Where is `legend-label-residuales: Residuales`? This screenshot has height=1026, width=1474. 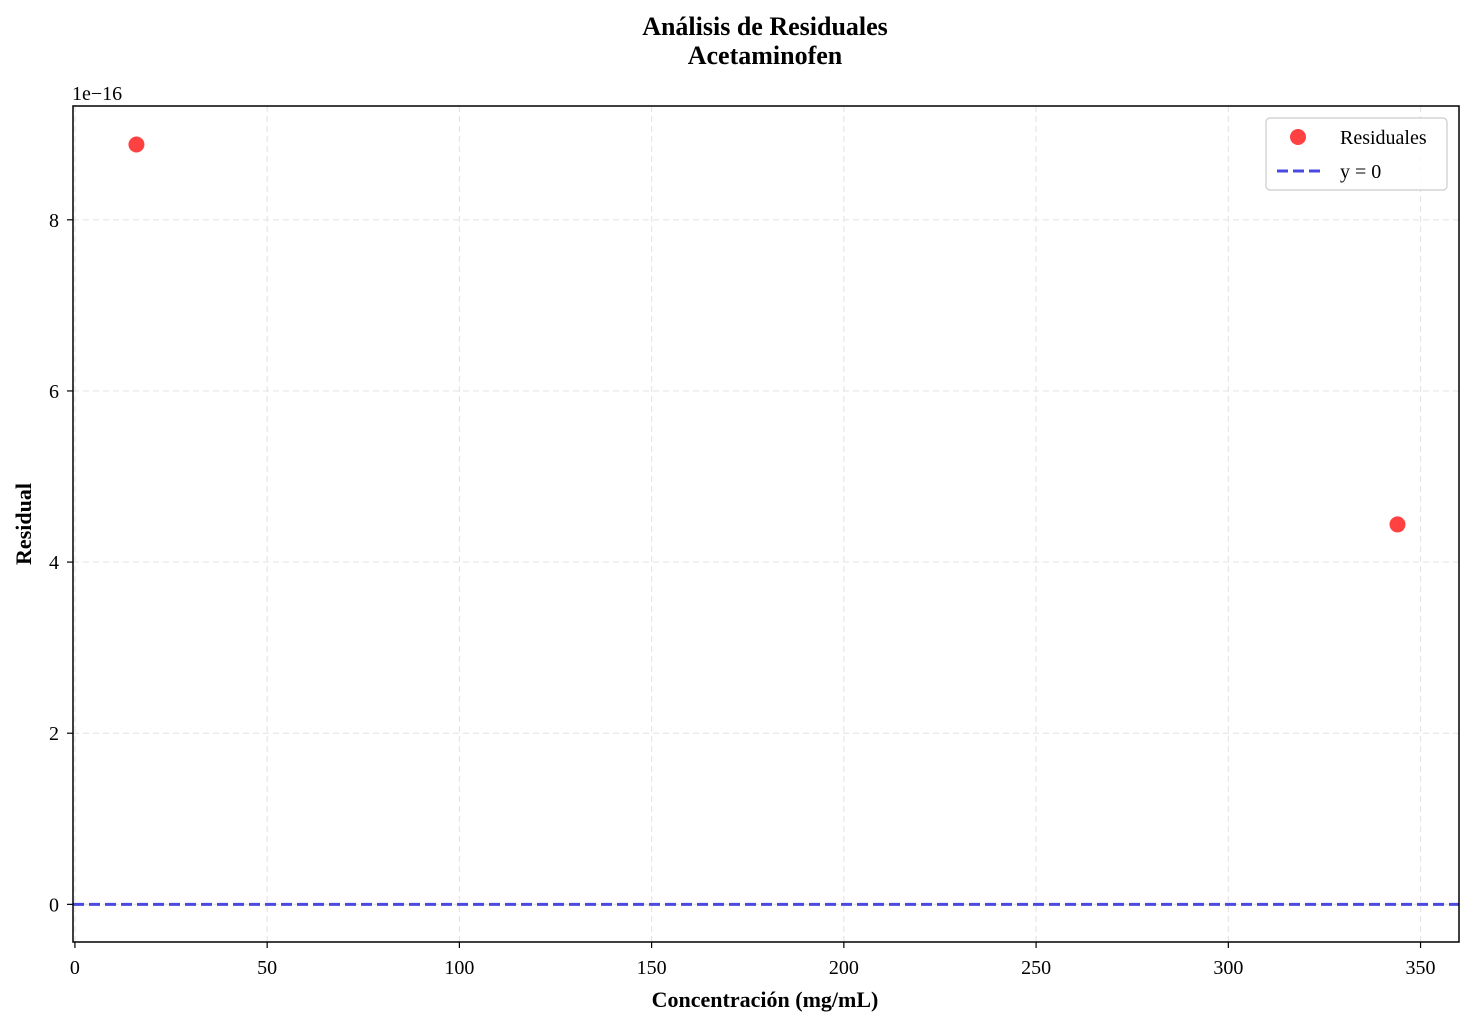
legend-label-residuales: Residuales is located at coordinates (1383, 138).